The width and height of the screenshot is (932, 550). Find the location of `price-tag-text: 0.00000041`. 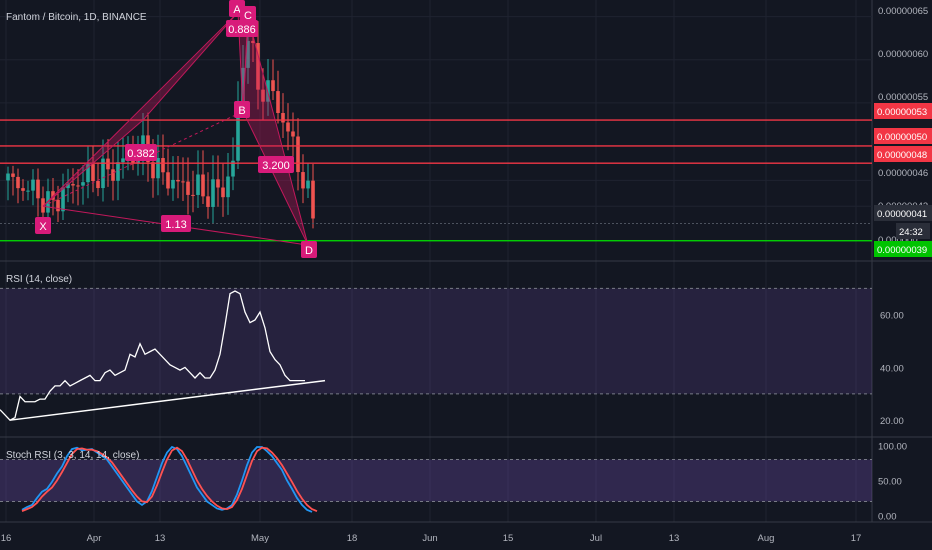

price-tag-text: 0.00000041 is located at coordinates (902, 214).